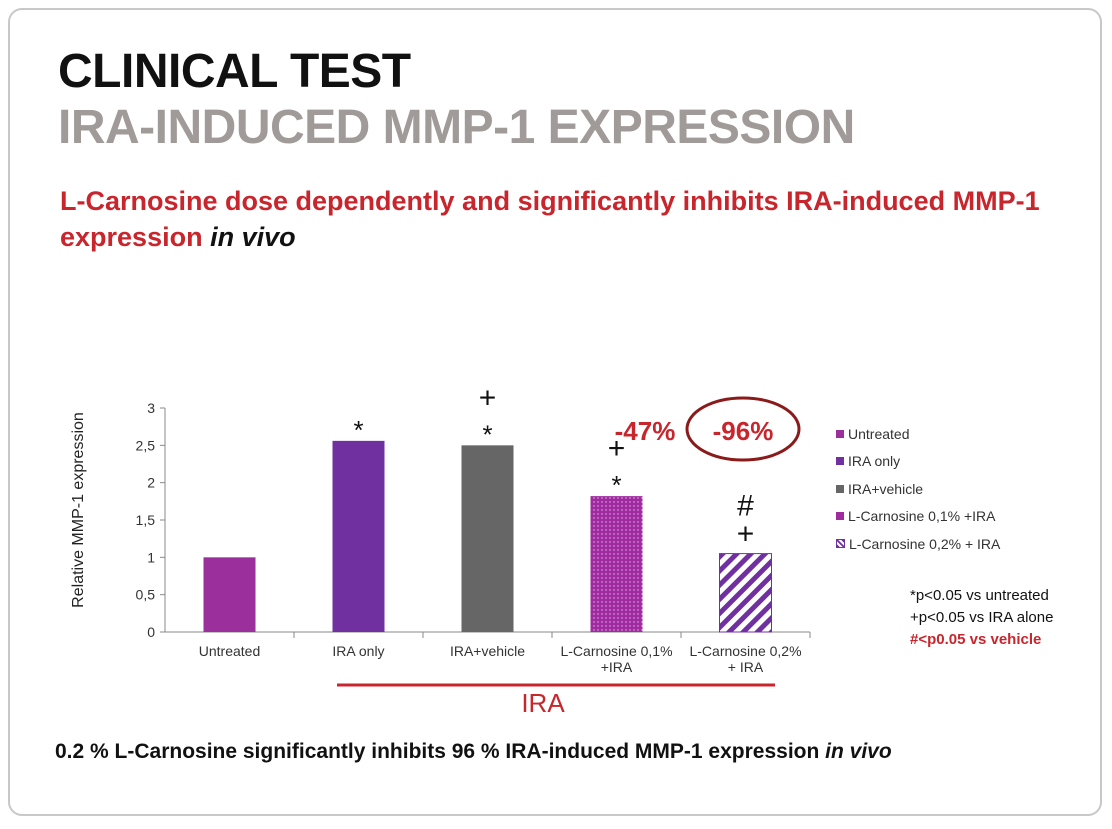  I want to click on y-tick-label: 0,5, so click(146, 595).